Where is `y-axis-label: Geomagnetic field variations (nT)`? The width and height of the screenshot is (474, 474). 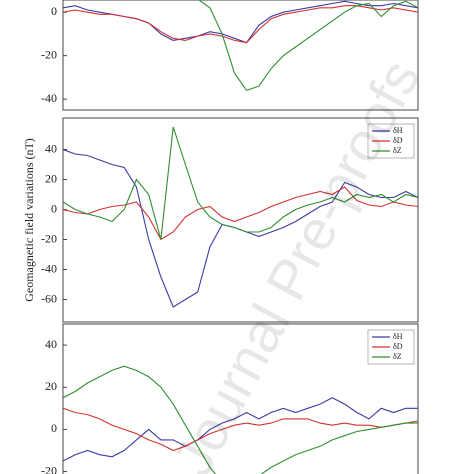
y-axis-label: Geomagnetic field variations (nT) is located at coordinates (29, 220).